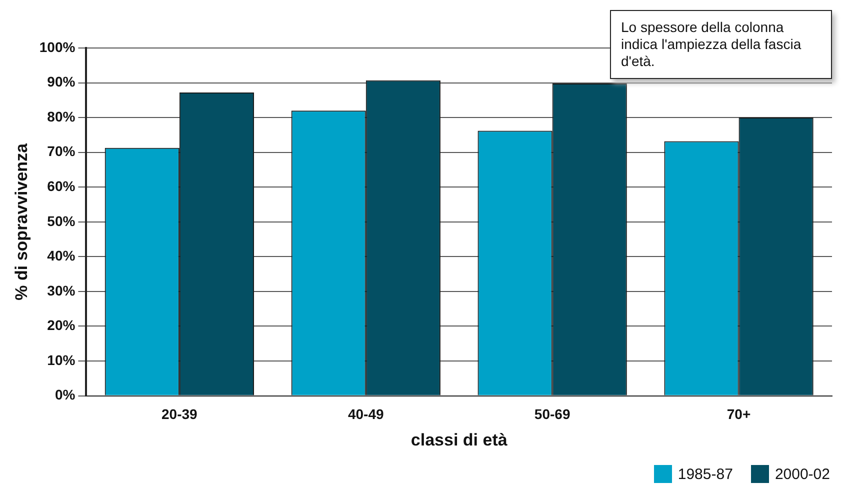 The width and height of the screenshot is (846, 495). I want to click on y-tick-label: 0%, so click(65, 394).